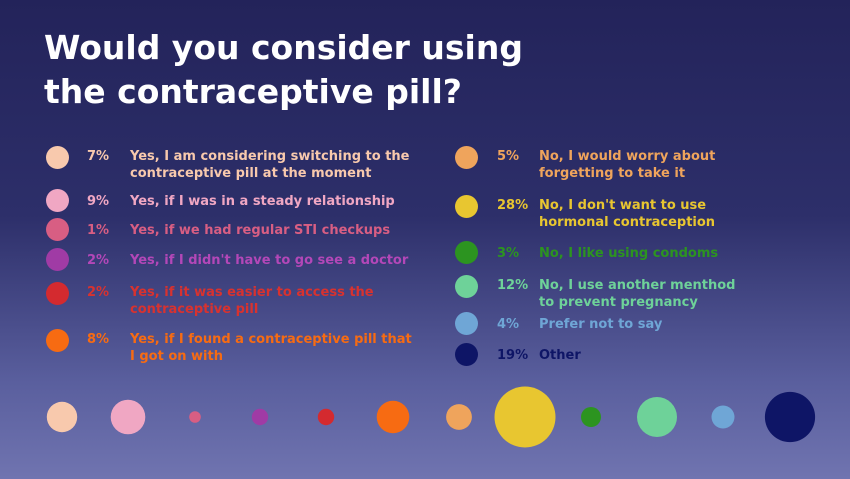 The height and width of the screenshot is (479, 850). What do you see at coordinates (513, 355) in the screenshot?
I see `legend-percent: 19%` at bounding box center [513, 355].